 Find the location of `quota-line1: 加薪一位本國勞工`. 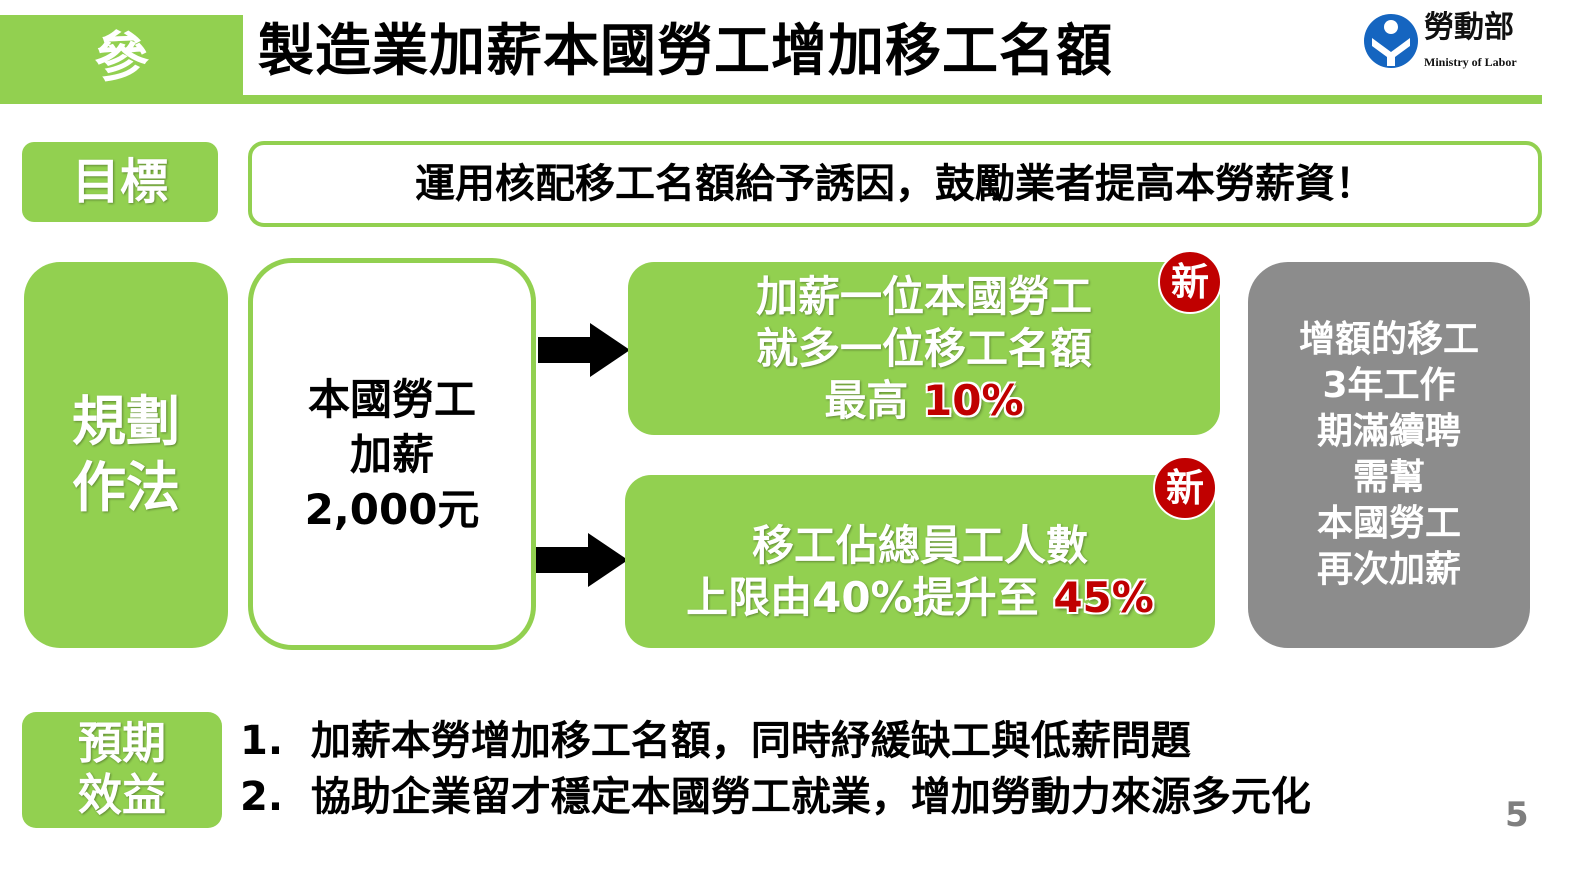

quota-line1: 加薪一位本國勞工 is located at coordinates (923, 296).